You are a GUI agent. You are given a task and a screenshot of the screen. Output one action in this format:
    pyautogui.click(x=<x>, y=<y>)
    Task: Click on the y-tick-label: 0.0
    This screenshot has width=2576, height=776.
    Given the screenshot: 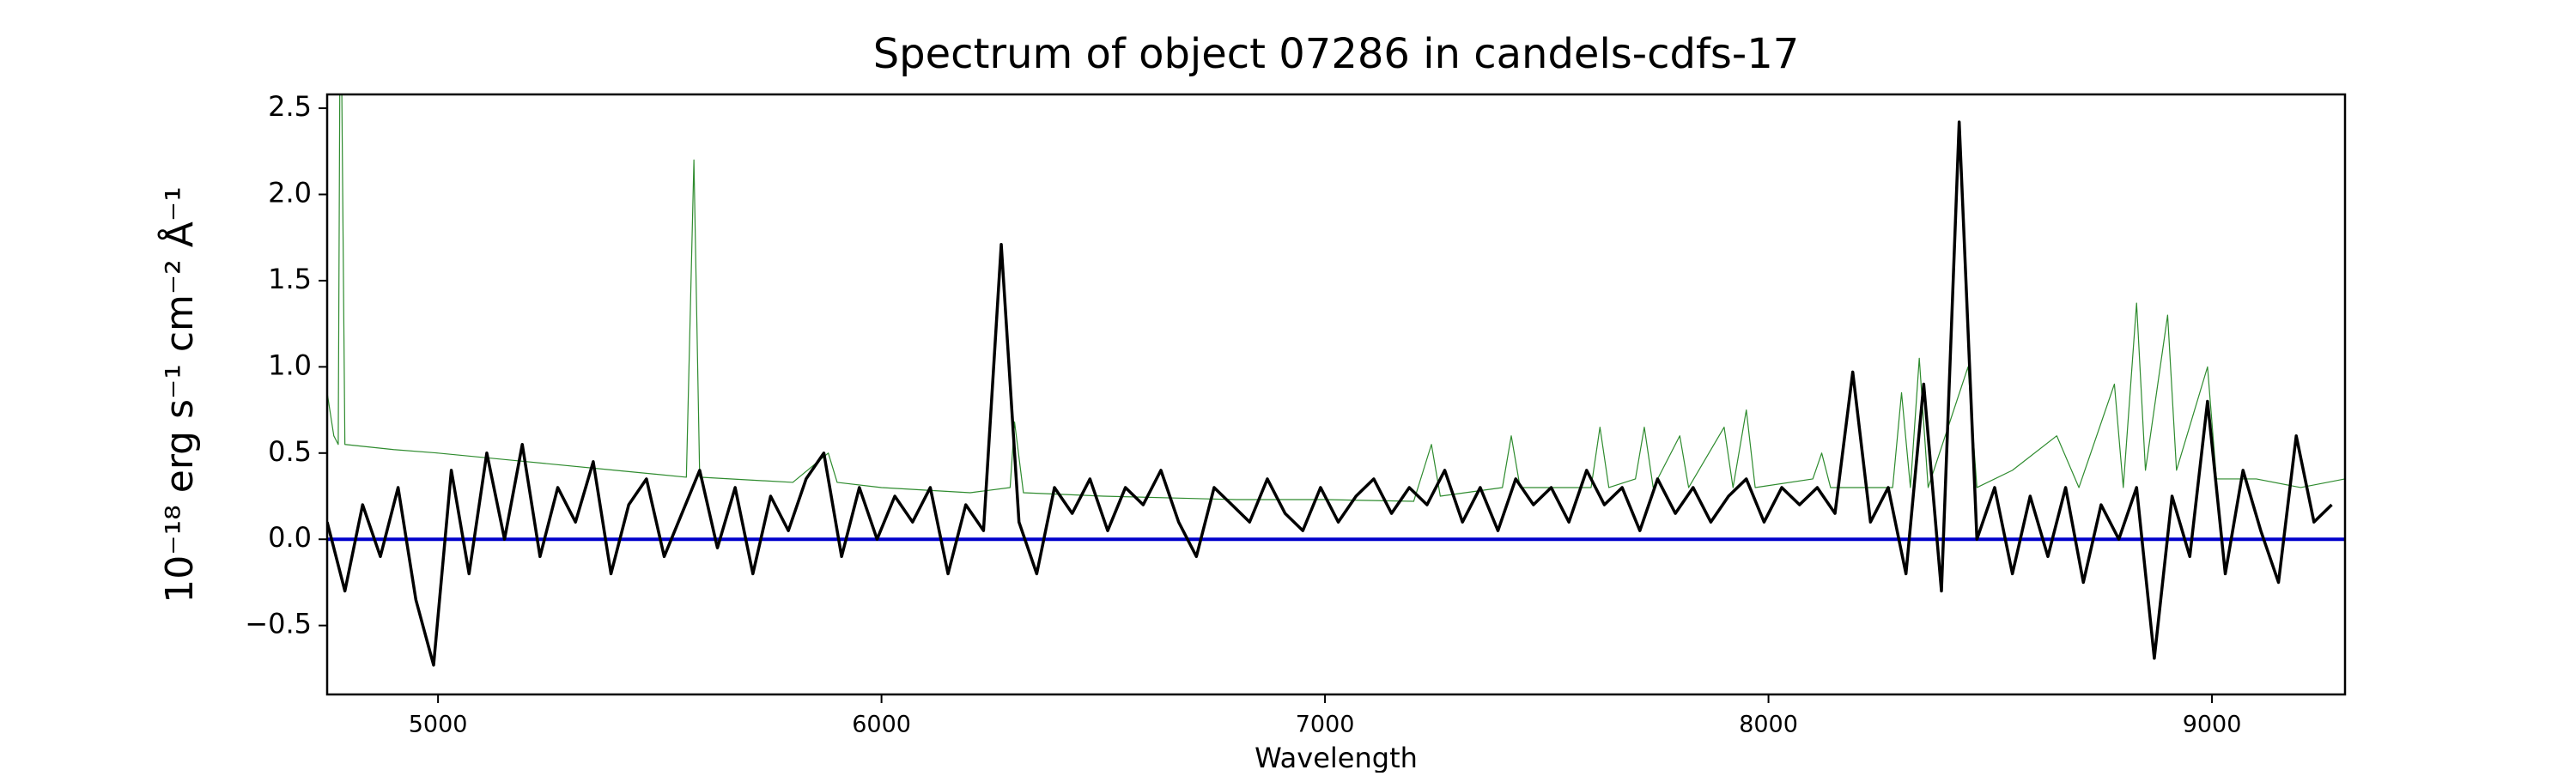 What is the action you would take?
    pyautogui.click(x=290, y=537)
    